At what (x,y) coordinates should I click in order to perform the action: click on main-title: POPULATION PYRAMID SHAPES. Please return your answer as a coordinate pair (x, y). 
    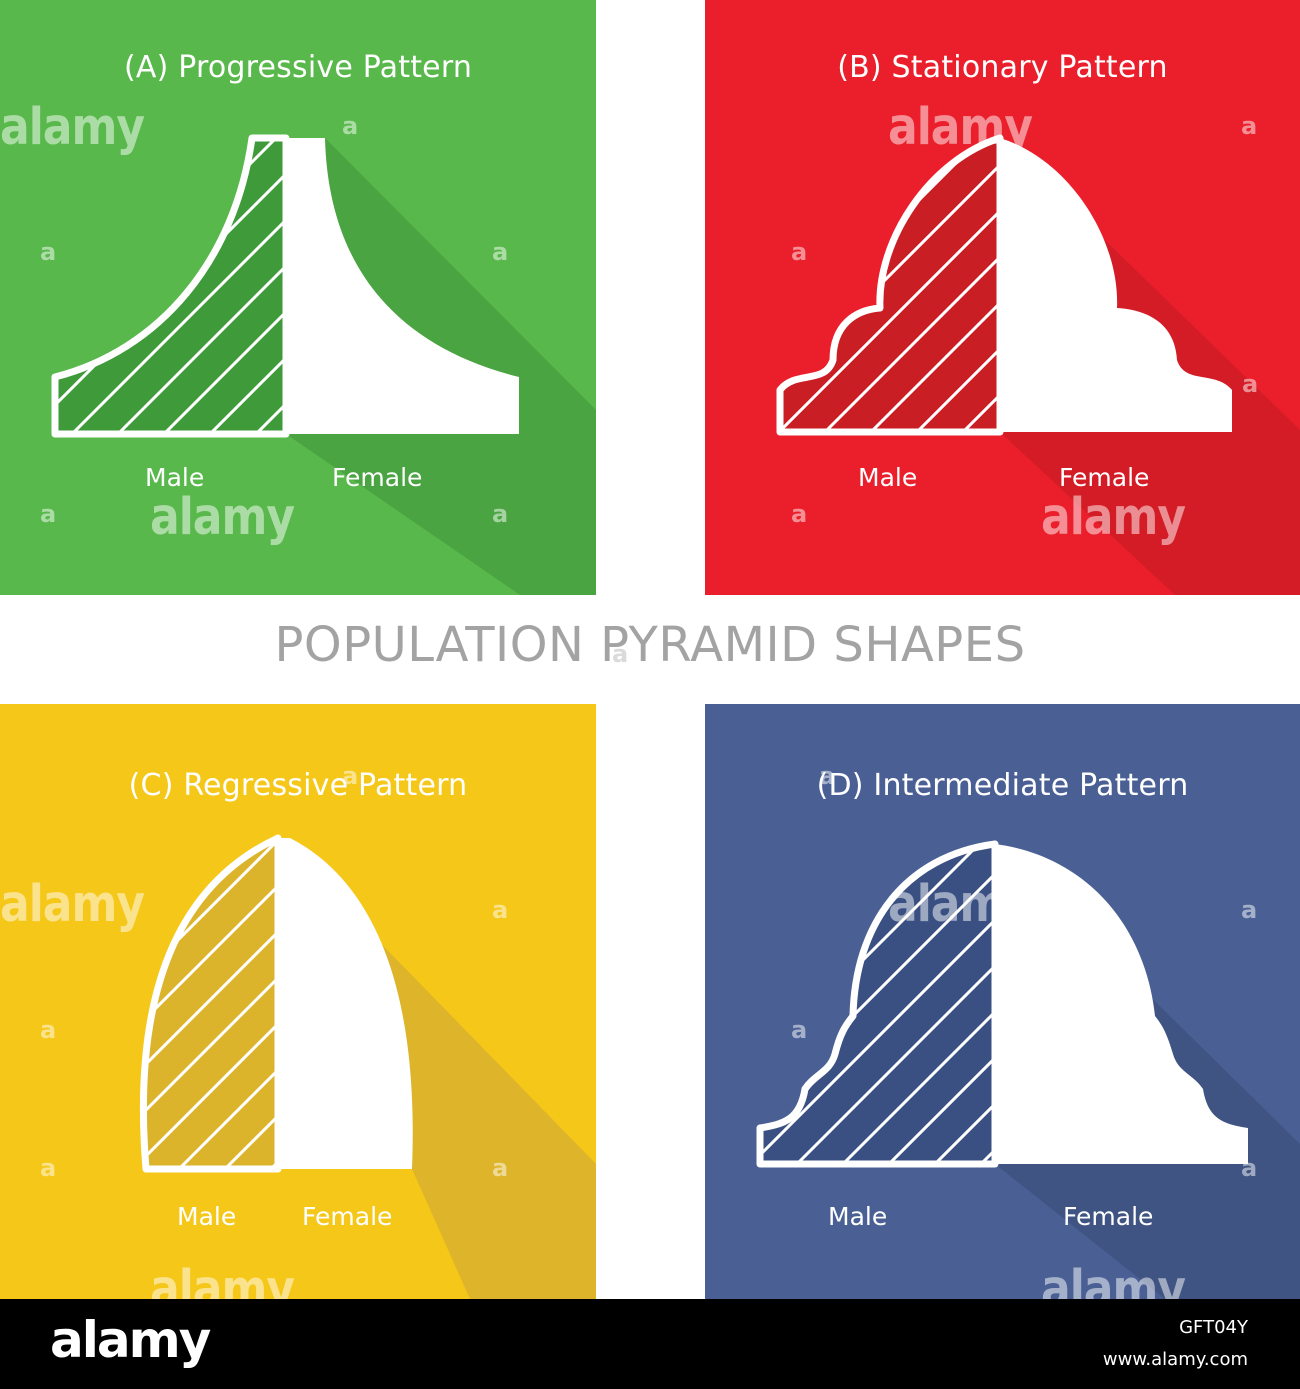
    Looking at the image, I should click on (650, 645).